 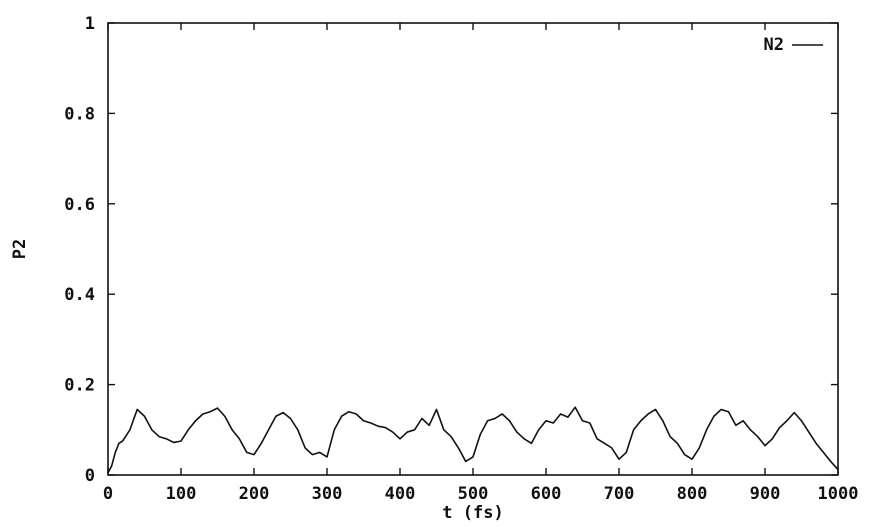 What do you see at coordinates (838, 494) in the screenshot?
I see `x-tick-label: 1000` at bounding box center [838, 494].